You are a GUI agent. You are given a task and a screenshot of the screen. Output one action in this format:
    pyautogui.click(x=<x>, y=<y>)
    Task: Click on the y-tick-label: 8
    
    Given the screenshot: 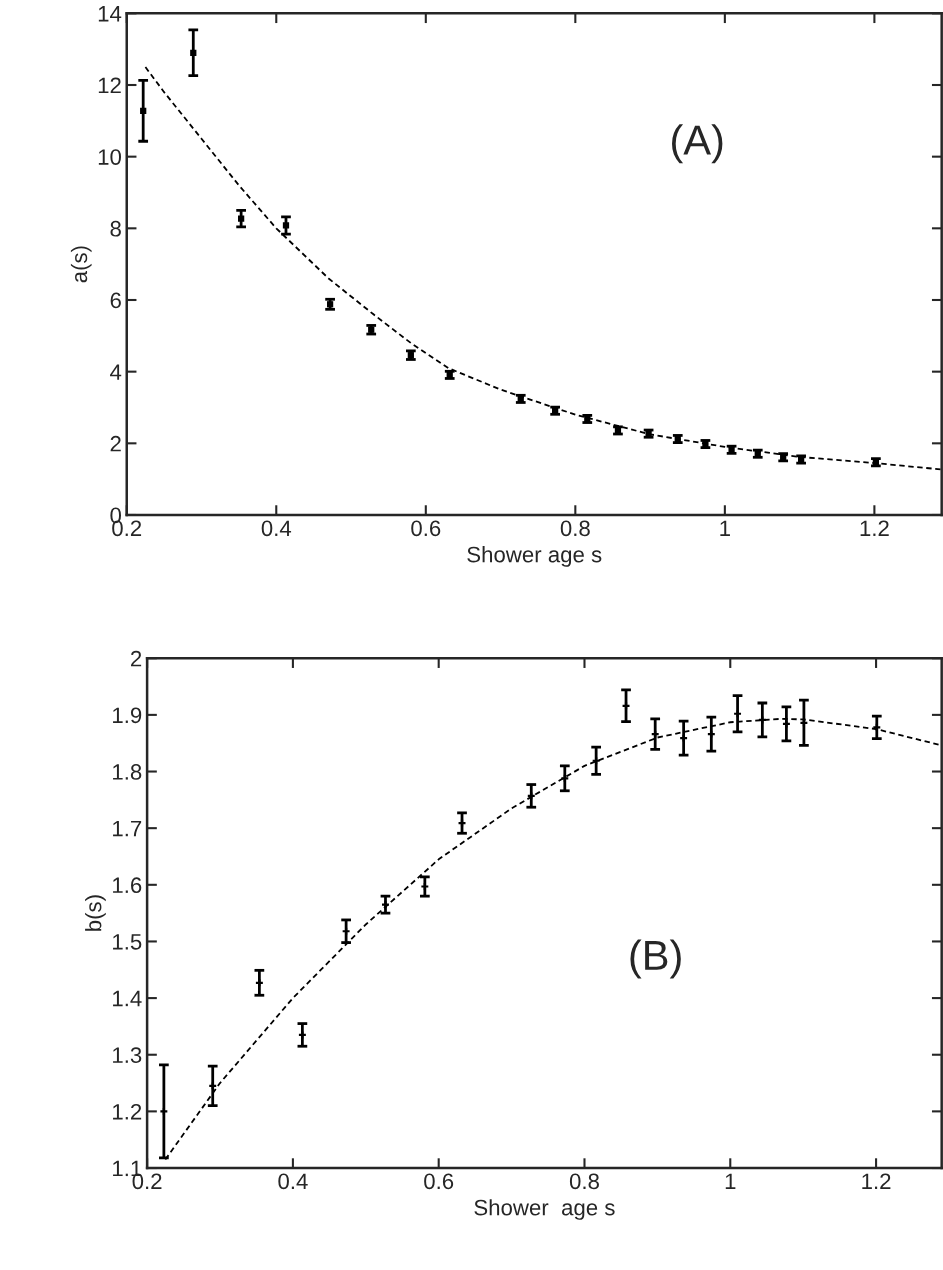 What is the action you would take?
    pyautogui.click(x=115, y=228)
    